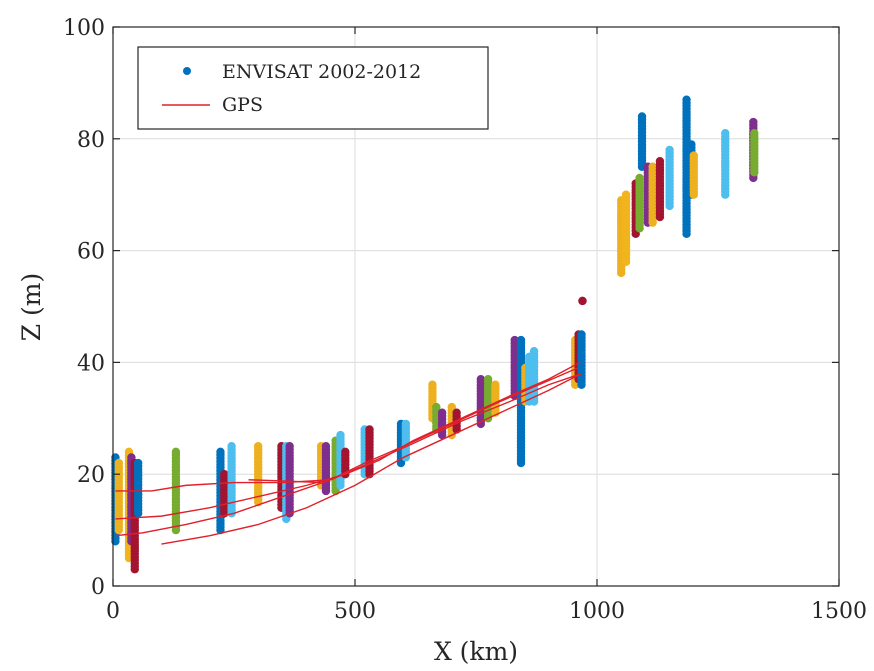 This screenshot has width=874, height=671. I want to click on legend-marker-envisat, so click(187, 71).